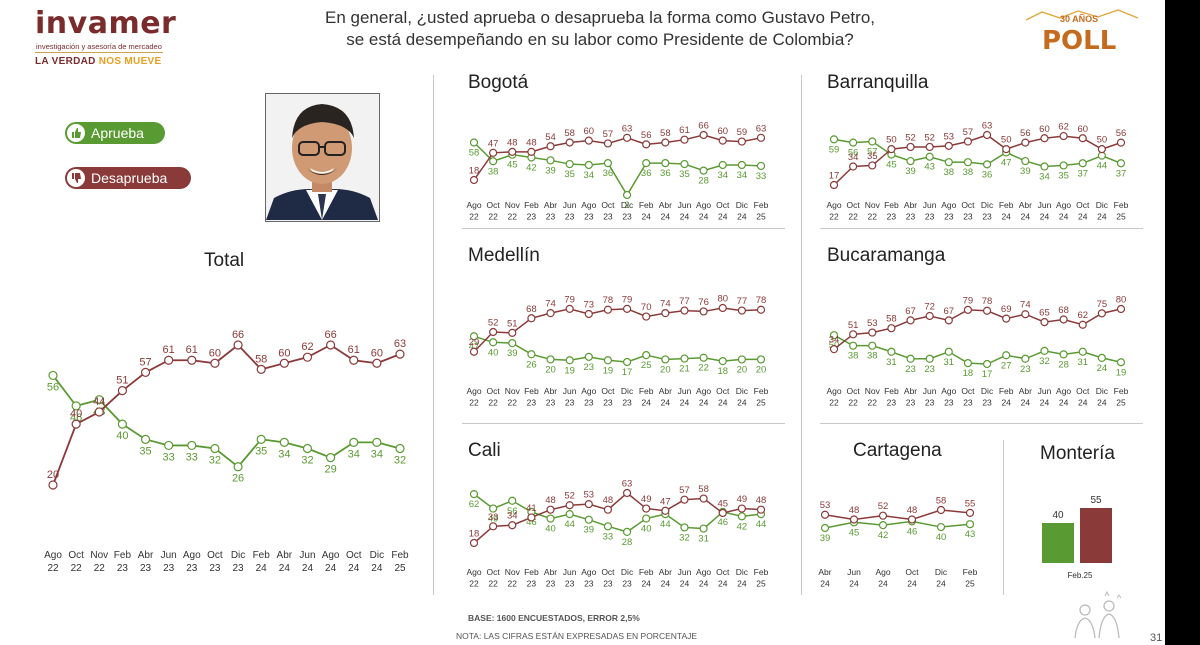 The image size is (1200, 645). What do you see at coordinates (550, 304) in the screenshot?
I see `data-label-desaprueba: 74` at bounding box center [550, 304].